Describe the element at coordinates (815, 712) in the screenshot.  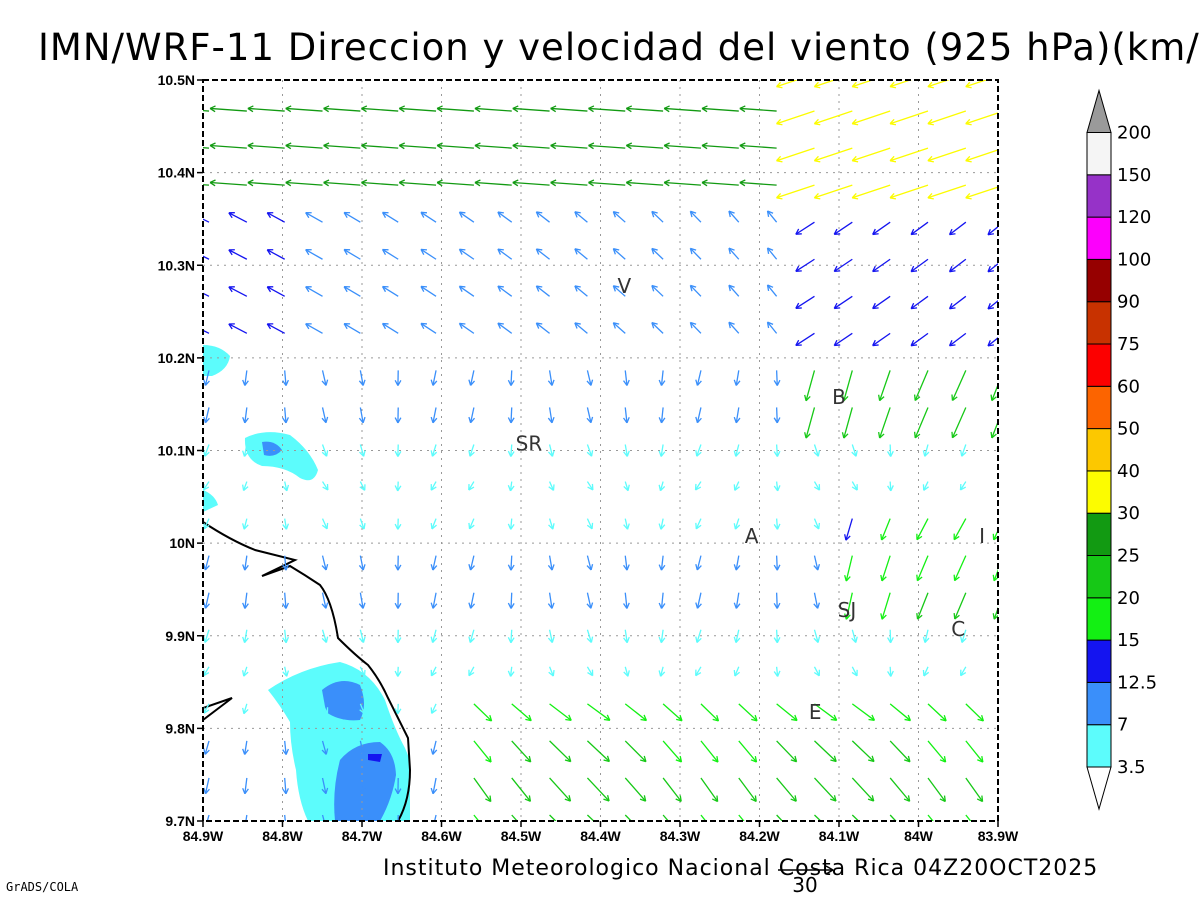
I see `city-label: E` at that location.